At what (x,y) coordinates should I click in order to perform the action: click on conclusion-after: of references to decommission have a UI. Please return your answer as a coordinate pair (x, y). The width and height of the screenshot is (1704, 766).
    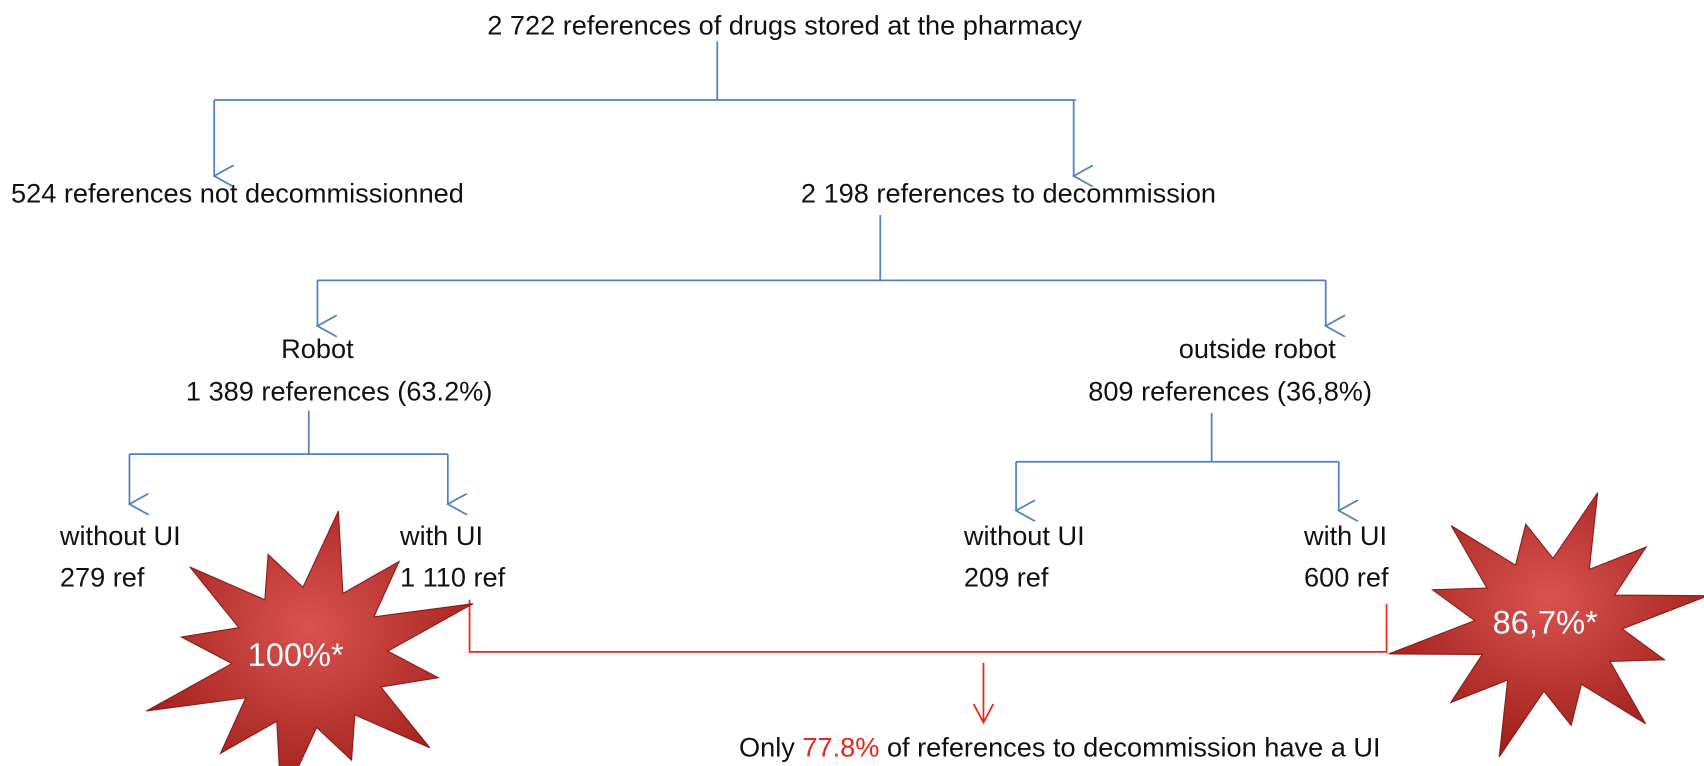
    Looking at the image, I should click on (1129, 747).